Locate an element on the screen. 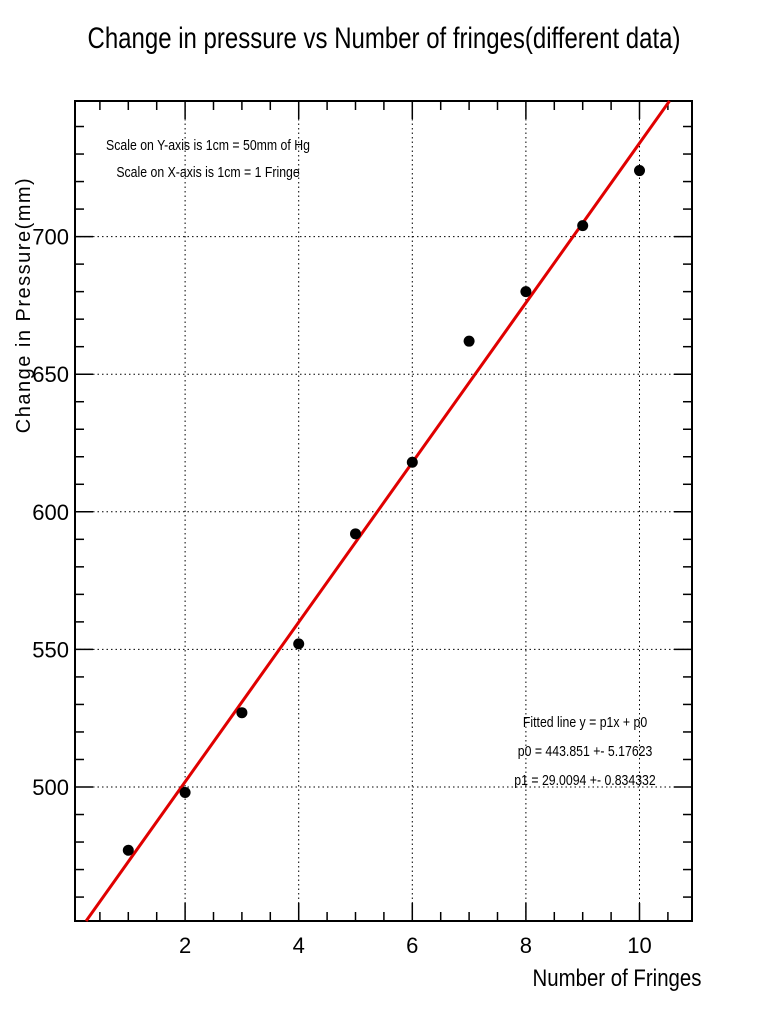 The height and width of the screenshot is (1024, 768). scale-note-x: Scale on X-axis is 1cm = 1 Fringe is located at coordinates (208, 172).